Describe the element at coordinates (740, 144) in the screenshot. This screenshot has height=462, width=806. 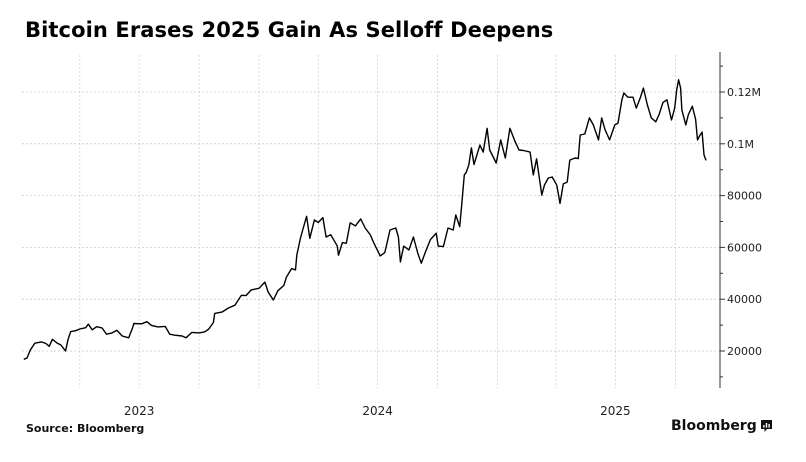
I see `y-tick-label: 0.1M` at that location.